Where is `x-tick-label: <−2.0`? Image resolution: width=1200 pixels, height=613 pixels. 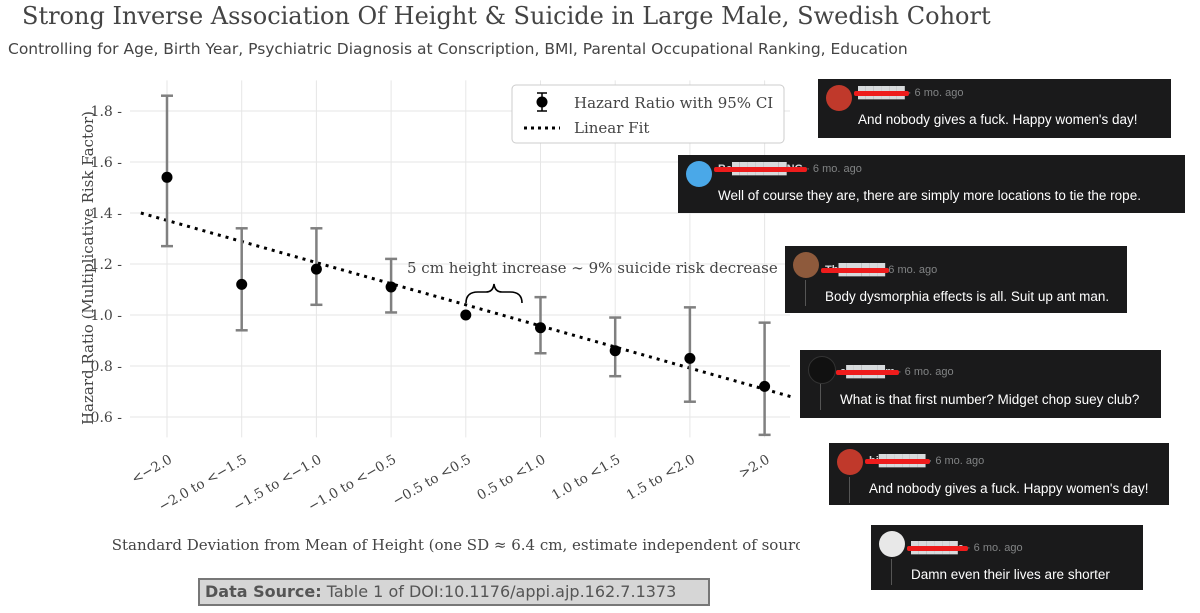 x-tick-label: <−2.0 is located at coordinates (152, 470).